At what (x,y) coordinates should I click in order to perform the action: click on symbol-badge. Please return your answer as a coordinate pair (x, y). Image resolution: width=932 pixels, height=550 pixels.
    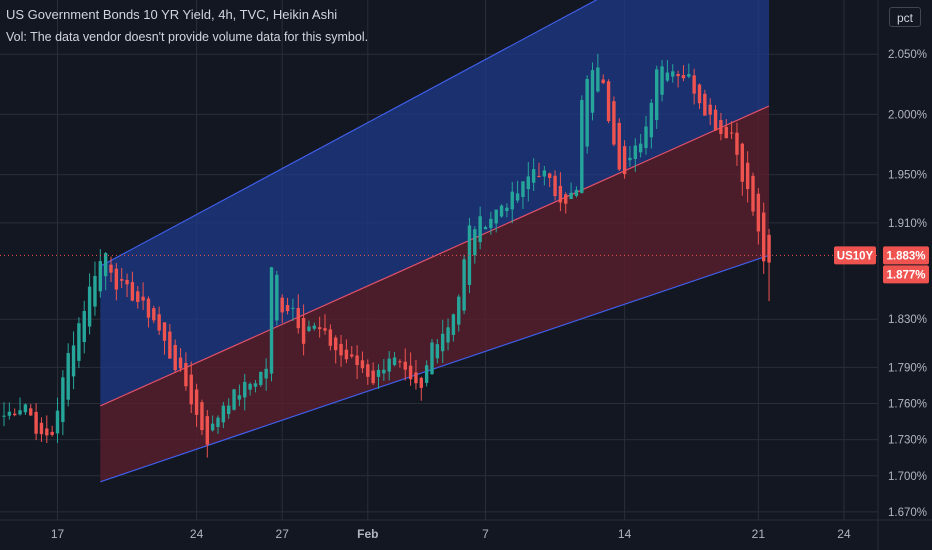
    Looking at the image, I should click on (855, 255).